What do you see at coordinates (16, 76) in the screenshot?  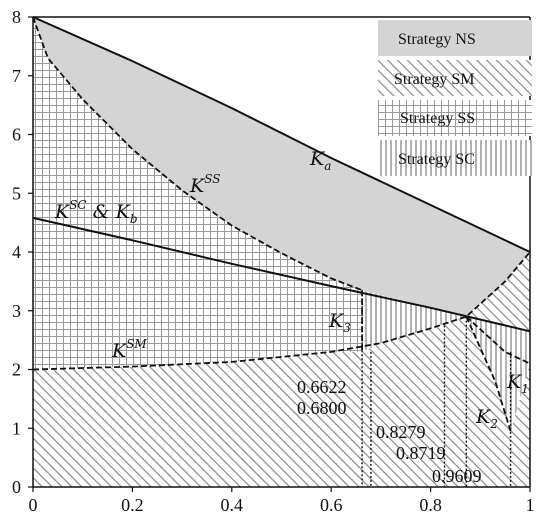 I see `y-tick-label: 7` at bounding box center [16, 76].